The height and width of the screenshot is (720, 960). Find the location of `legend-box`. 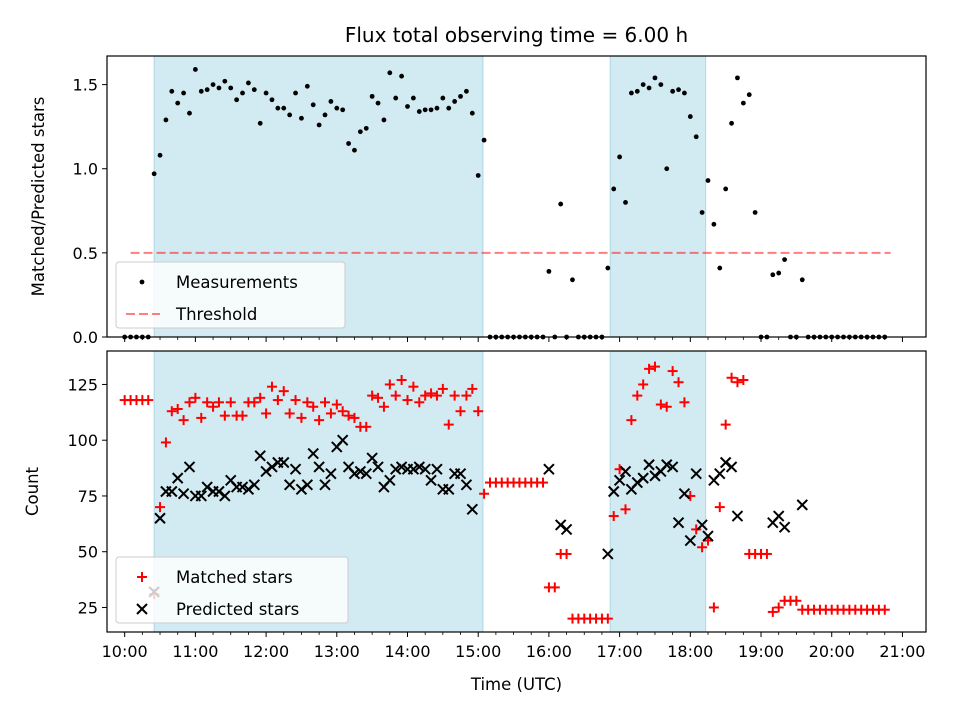

legend-box is located at coordinates (230, 295).